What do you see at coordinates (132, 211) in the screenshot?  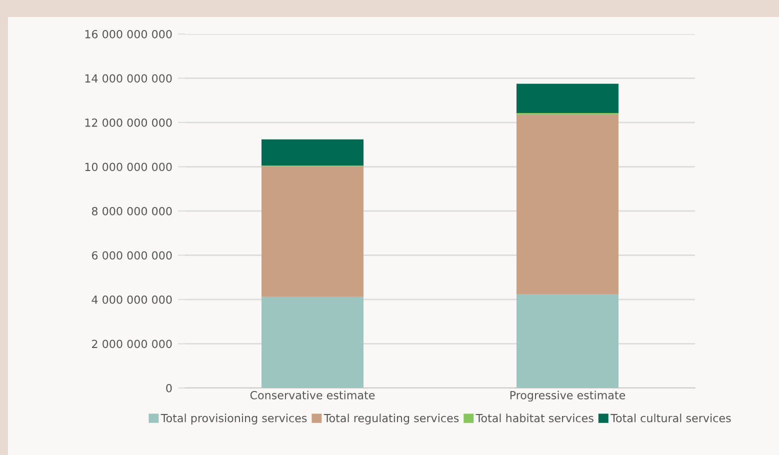 I see `y-tick-label: 8 000 000 000` at bounding box center [132, 211].